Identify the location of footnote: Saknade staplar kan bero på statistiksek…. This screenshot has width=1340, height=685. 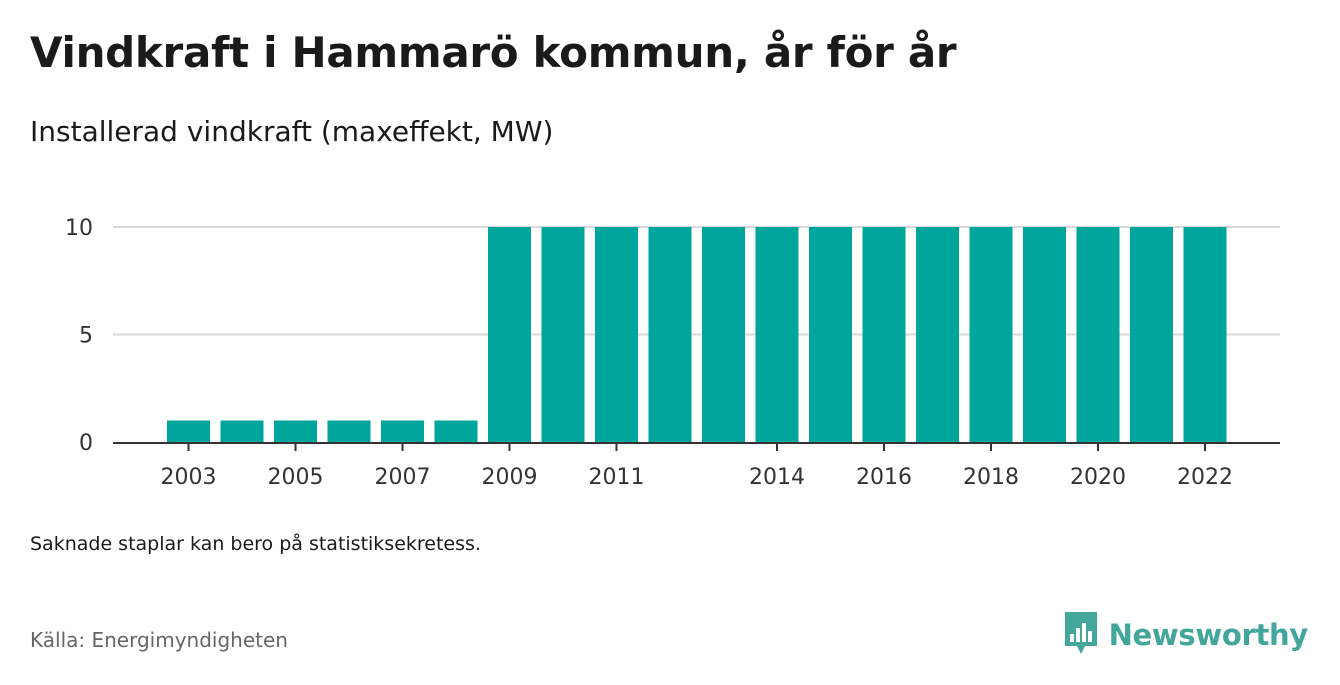
(255, 544).